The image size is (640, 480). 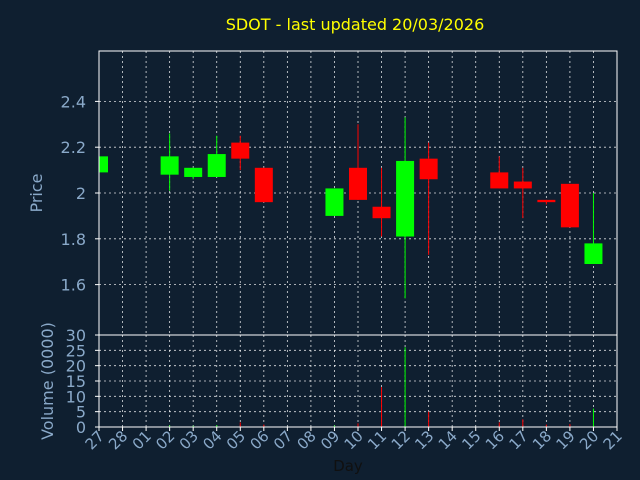 What do you see at coordinates (73, 147) in the screenshot?
I see `price-tick-label: 2.2` at bounding box center [73, 147].